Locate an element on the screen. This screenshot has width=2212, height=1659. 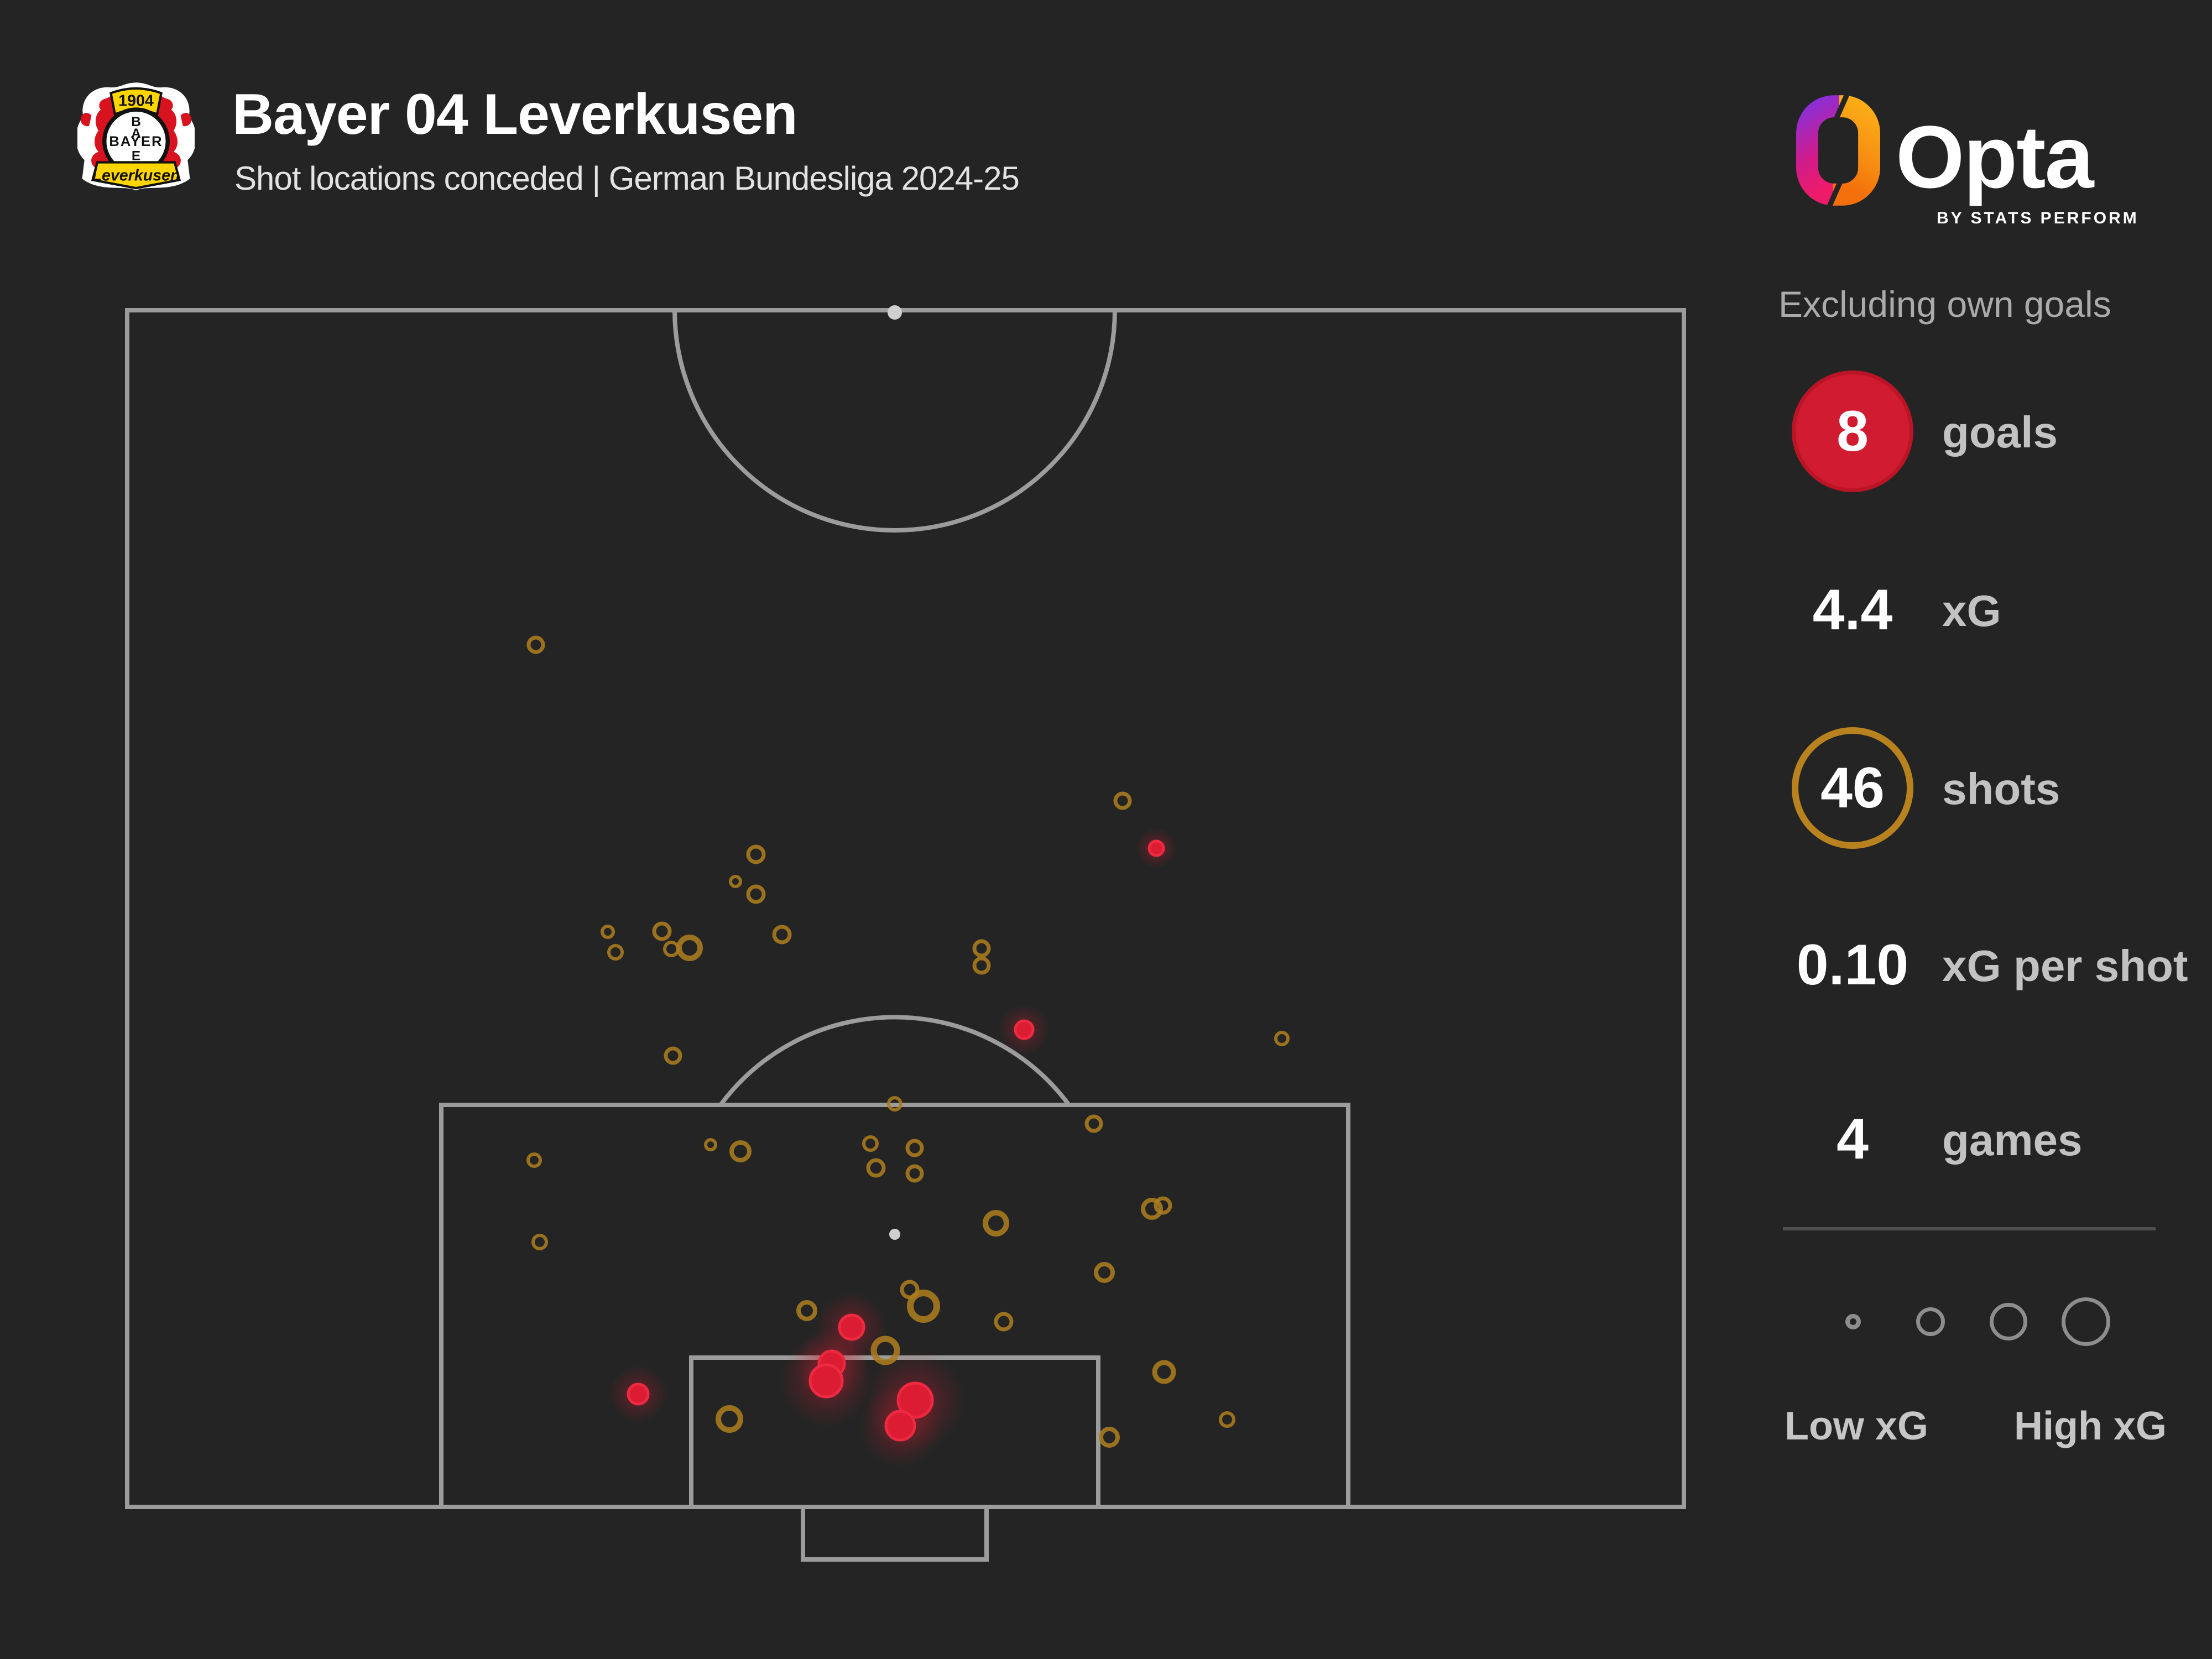
xg-value: 4.4 is located at coordinates (1853, 610).